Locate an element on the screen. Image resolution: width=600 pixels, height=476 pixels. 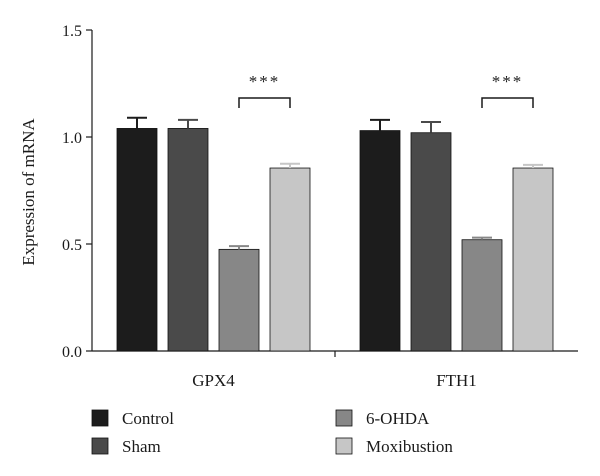
y-tick-label: 0.5 is located at coordinates (72, 245).